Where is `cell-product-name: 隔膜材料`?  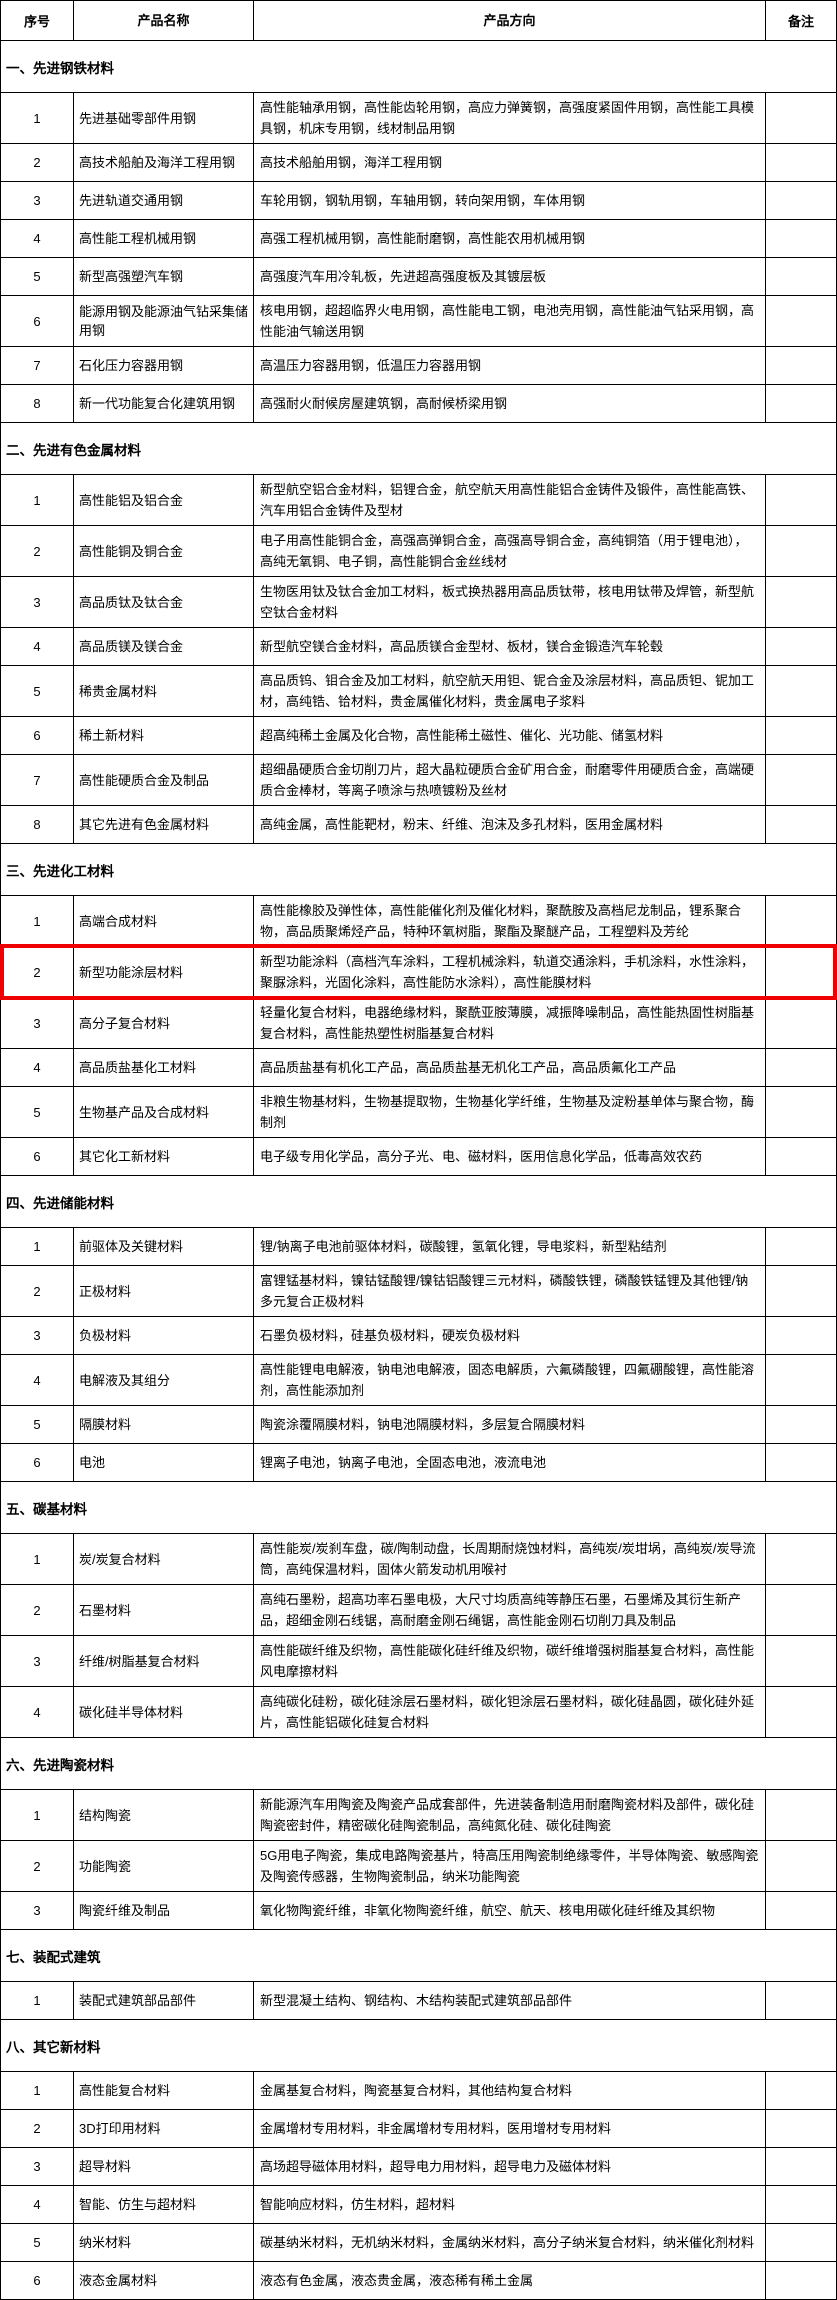 cell-product-name: 隔膜材料 is located at coordinates (164, 1424).